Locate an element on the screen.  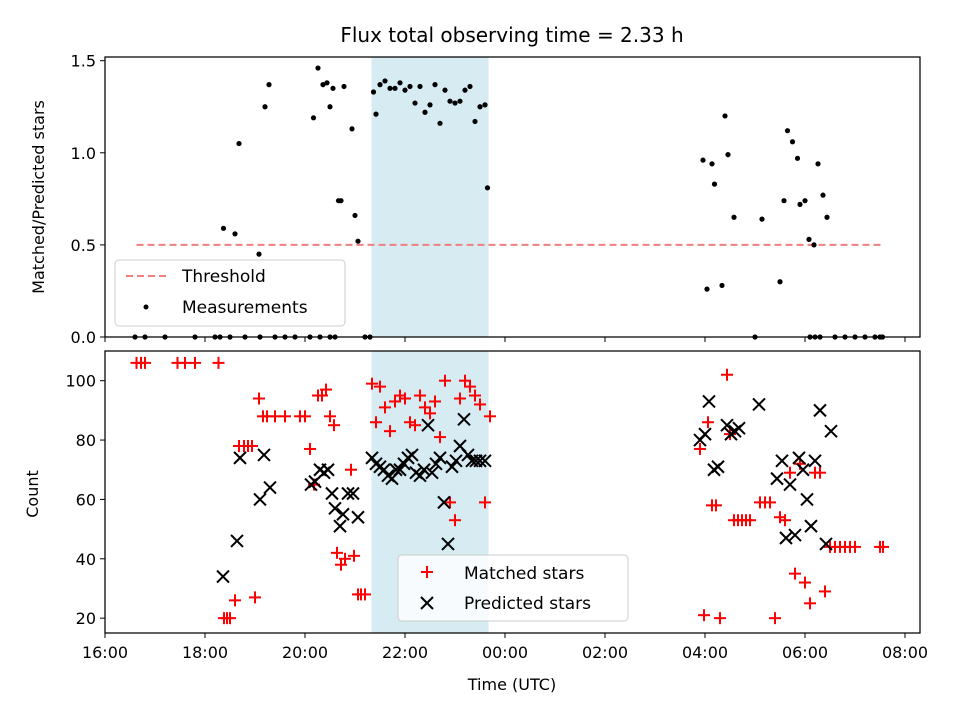
top-highlight-span is located at coordinates (430, 197).